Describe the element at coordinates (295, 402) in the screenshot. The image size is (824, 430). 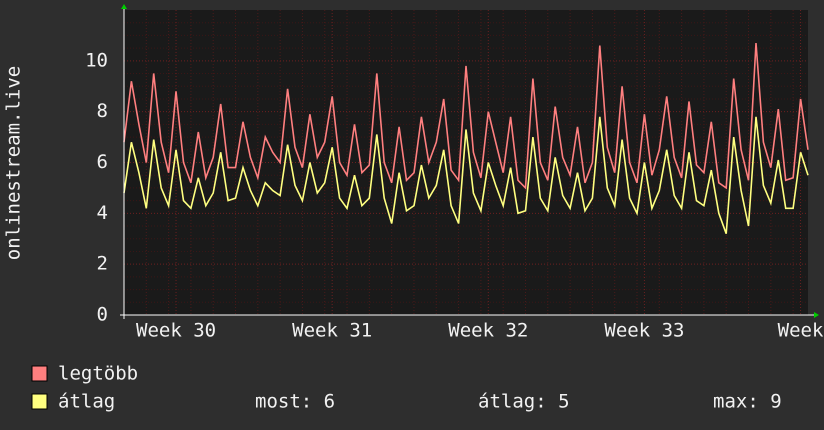
I see `stat: most: 6` at that location.